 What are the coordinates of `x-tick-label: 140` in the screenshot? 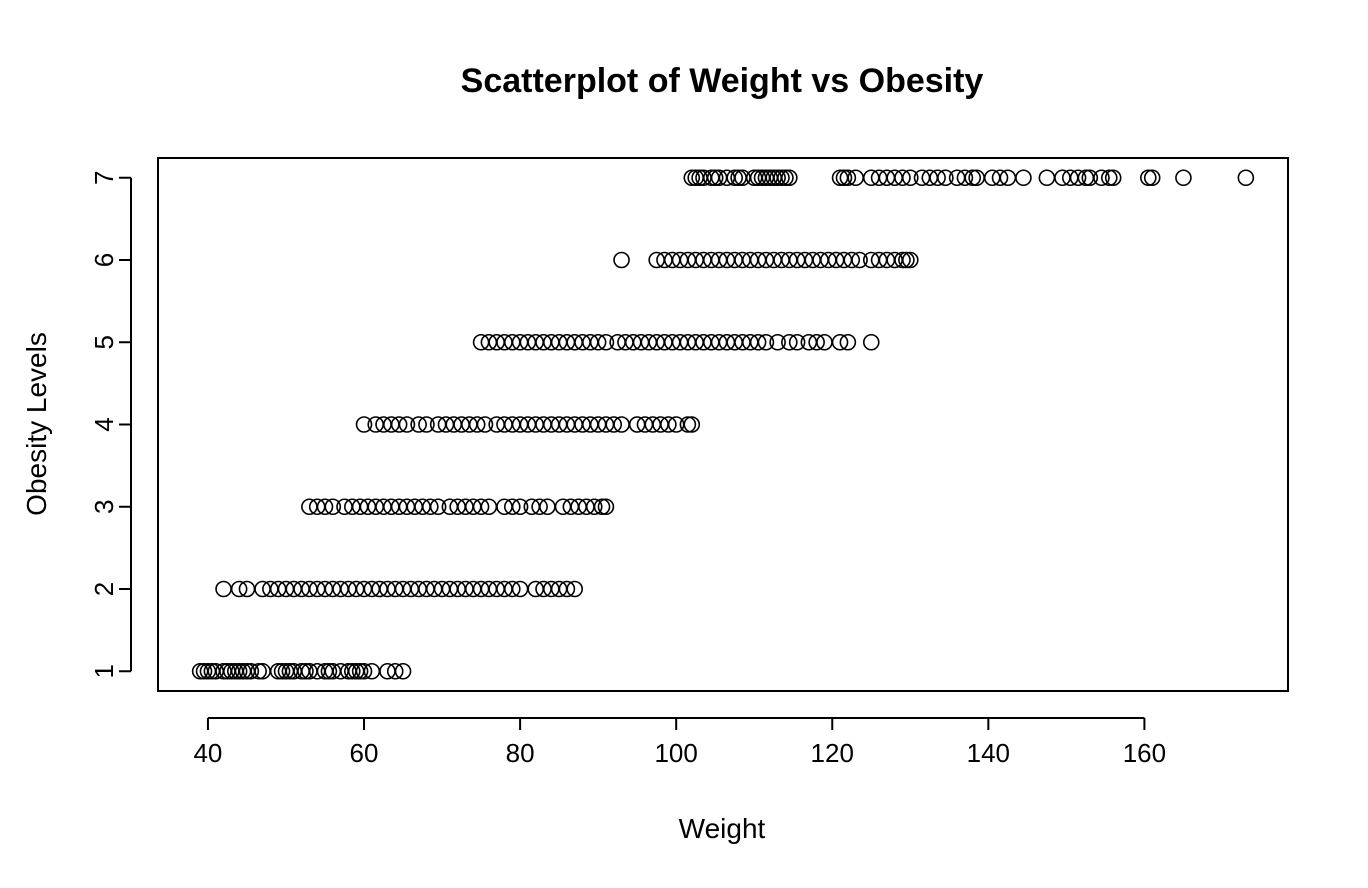 It's located at (988, 753).